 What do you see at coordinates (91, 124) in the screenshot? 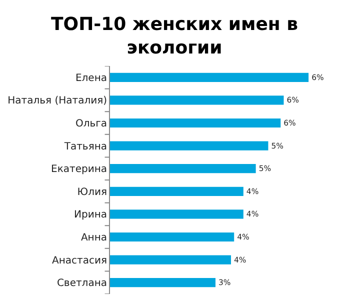
I see `y-tick-label: Ольга` at bounding box center [91, 124].